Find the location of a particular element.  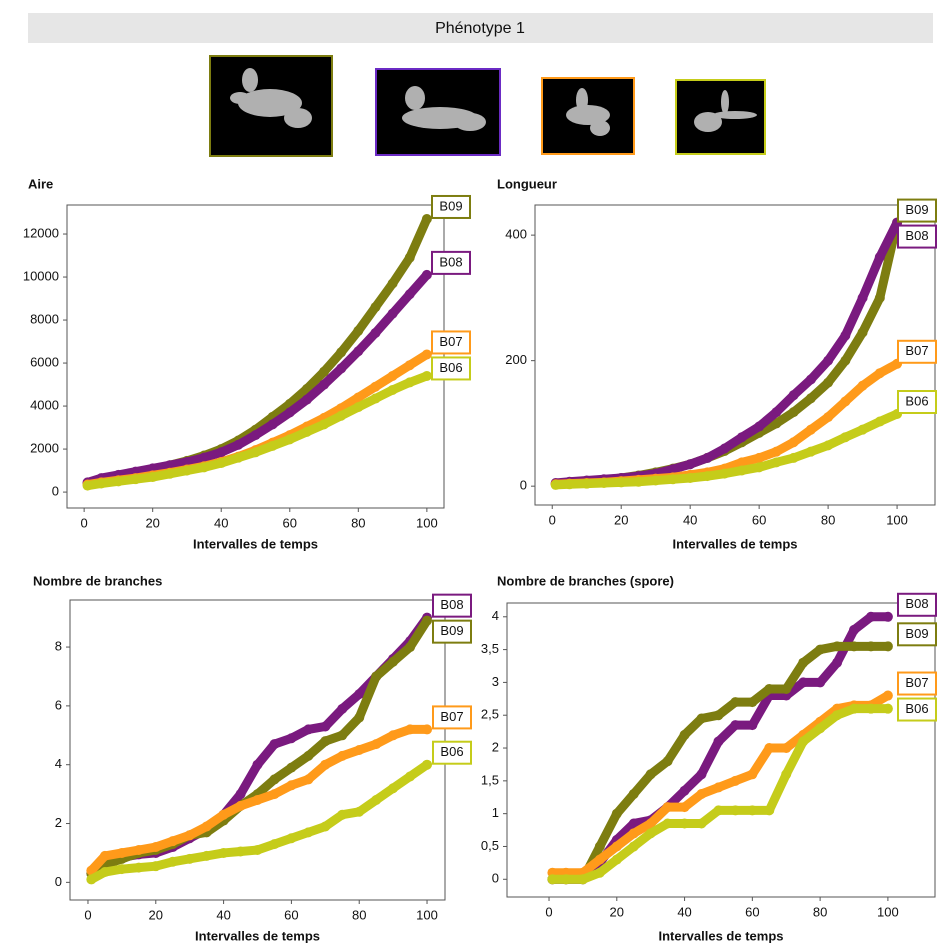

y-tick-label: 0 is located at coordinates (495, 878).